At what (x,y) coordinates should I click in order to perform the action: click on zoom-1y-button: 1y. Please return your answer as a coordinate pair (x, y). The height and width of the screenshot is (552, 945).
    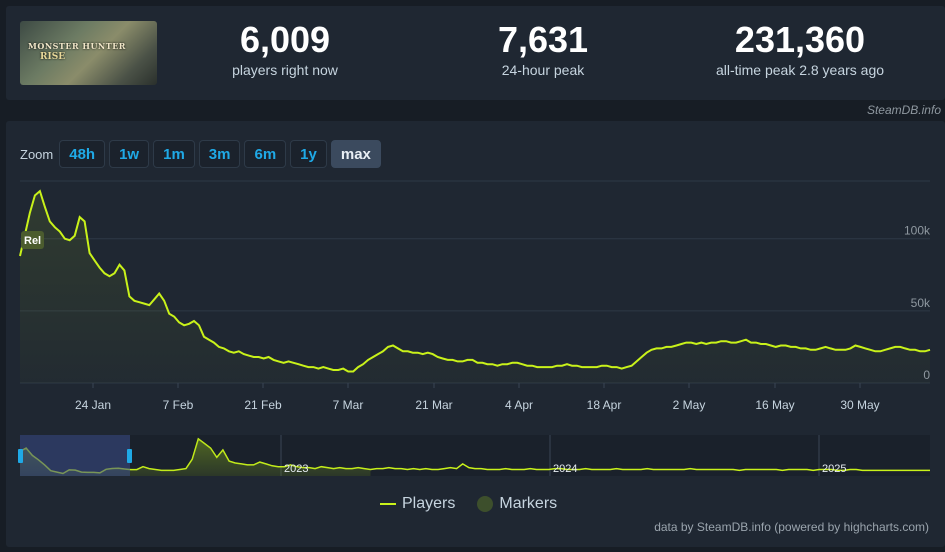
    Looking at the image, I should click on (308, 154).